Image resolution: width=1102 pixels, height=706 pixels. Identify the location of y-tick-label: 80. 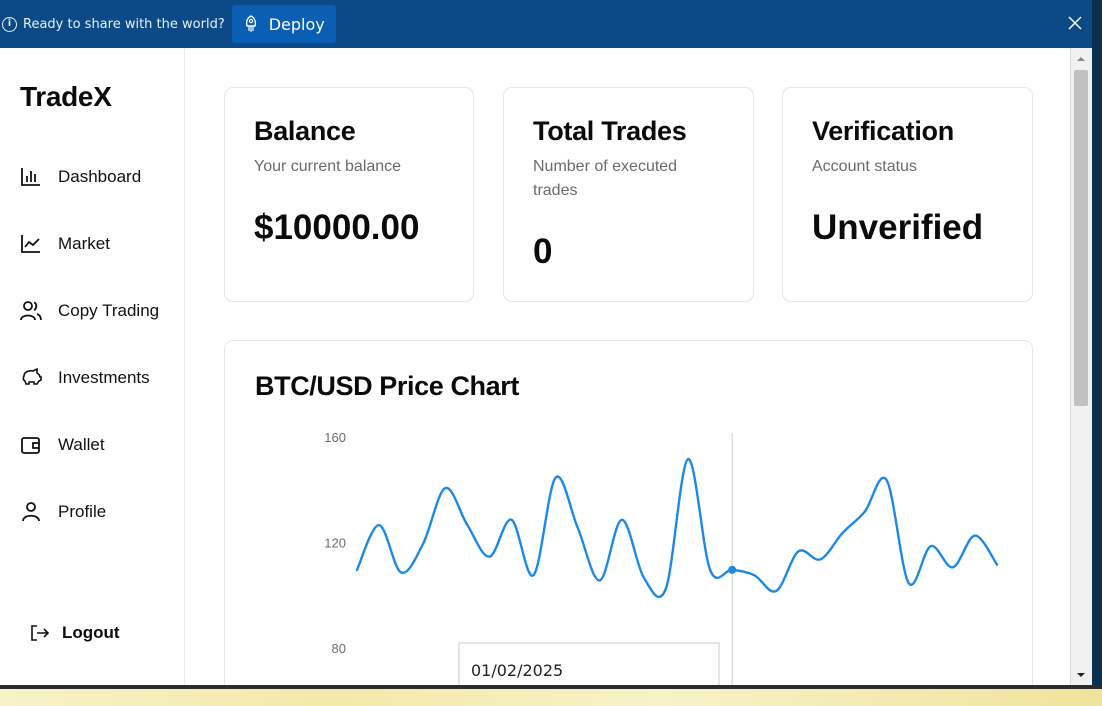
(339, 648).